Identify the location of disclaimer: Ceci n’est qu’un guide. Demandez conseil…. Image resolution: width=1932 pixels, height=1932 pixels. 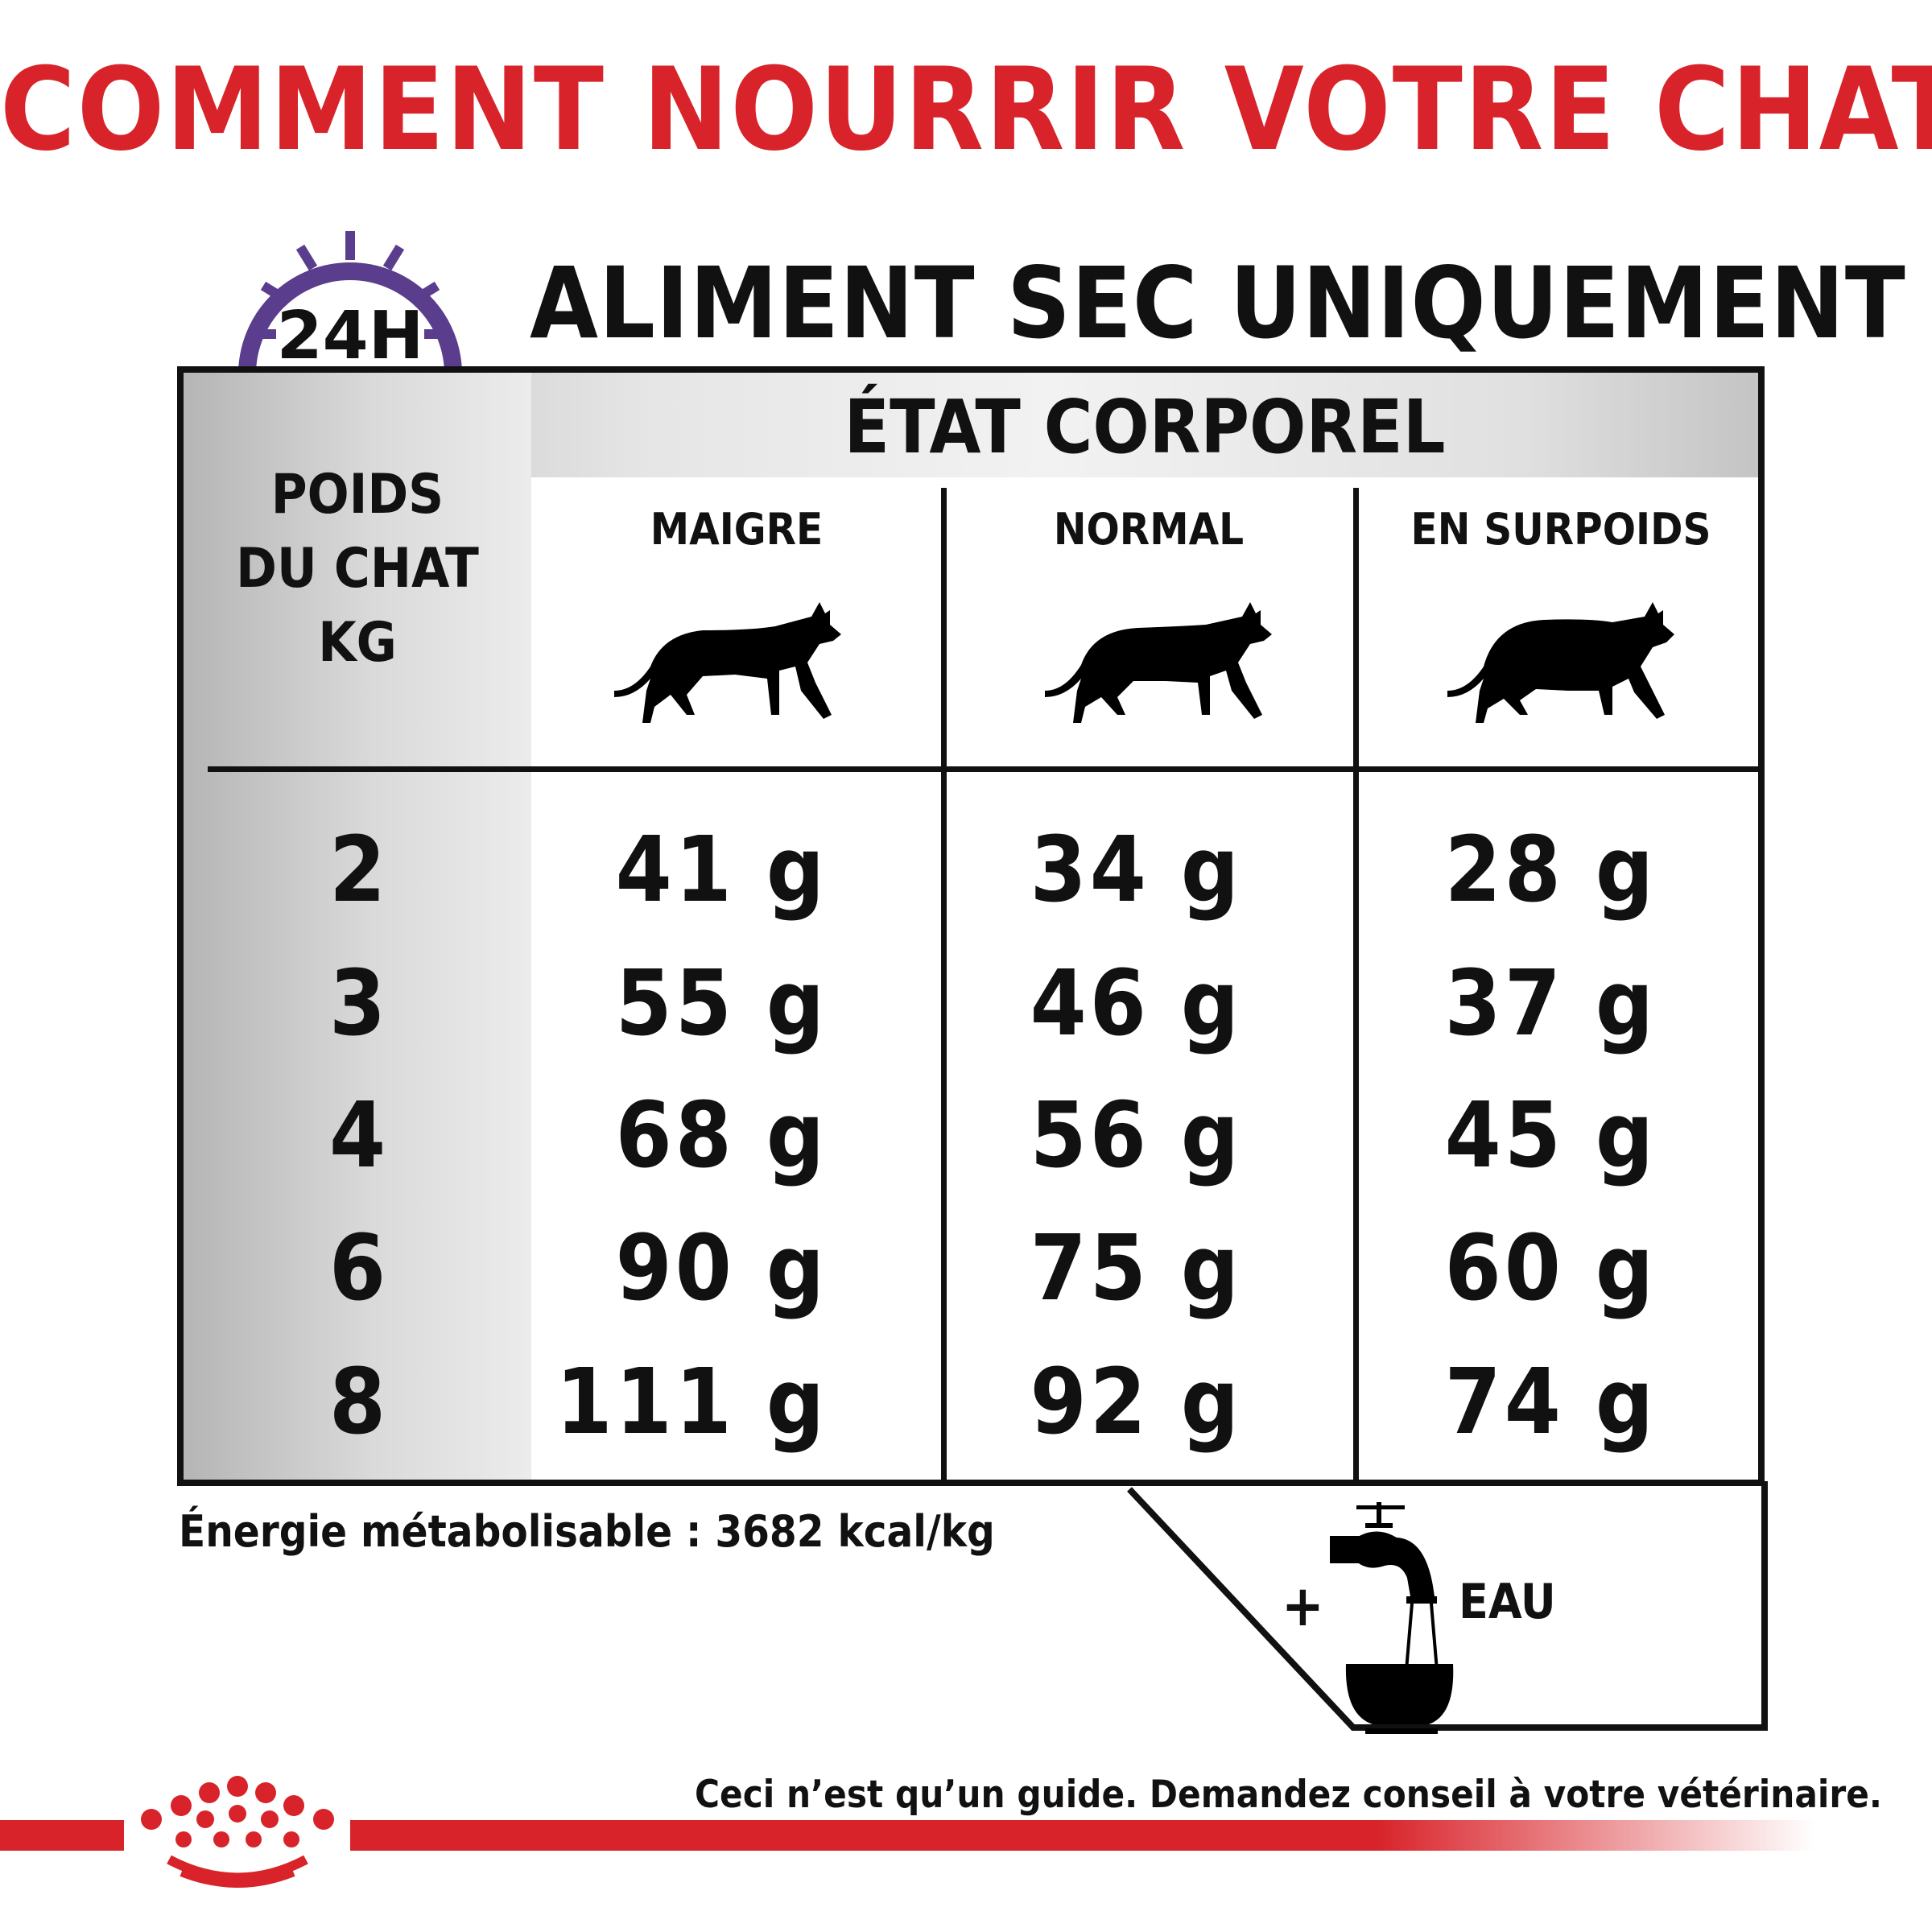
(1288, 1795).